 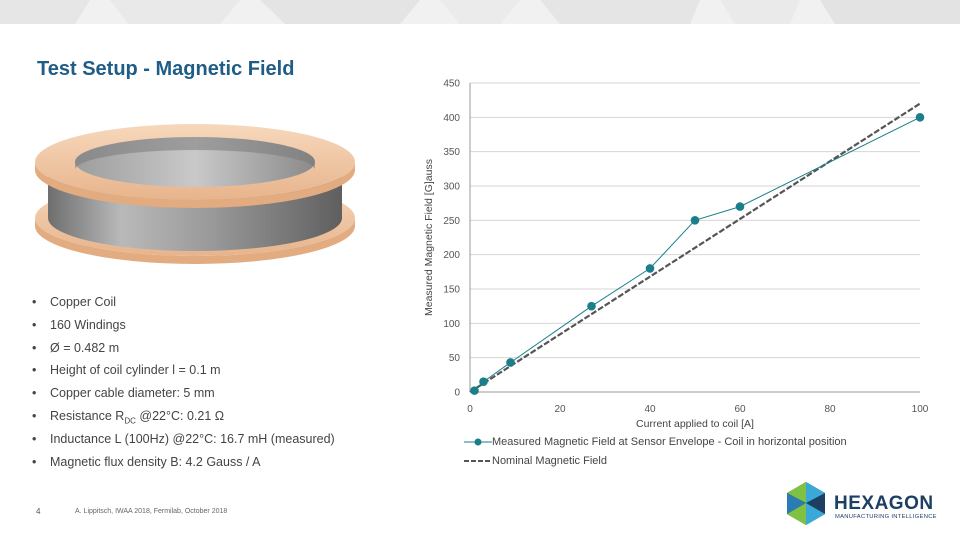 What do you see at coordinates (451, 152) in the screenshot?
I see `y-tick-label: 350` at bounding box center [451, 152].